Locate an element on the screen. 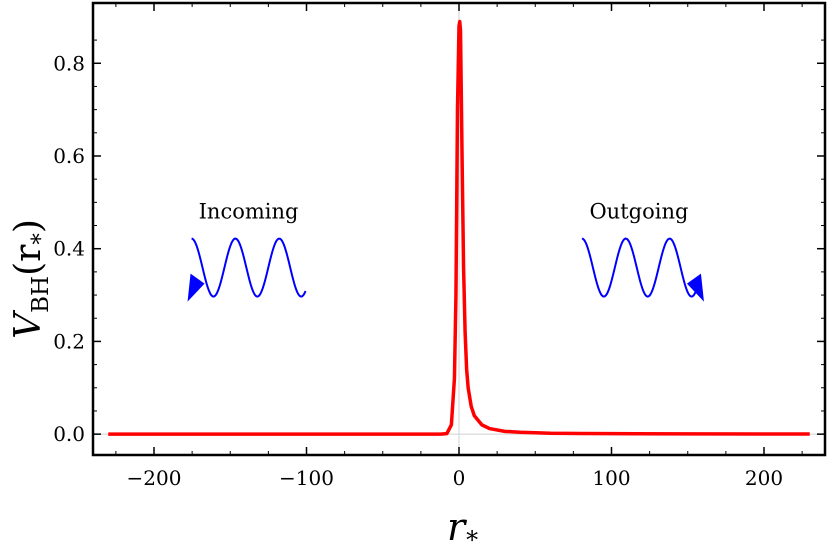 The image size is (830, 547). x-tick-label: 100 is located at coordinates (611, 478).